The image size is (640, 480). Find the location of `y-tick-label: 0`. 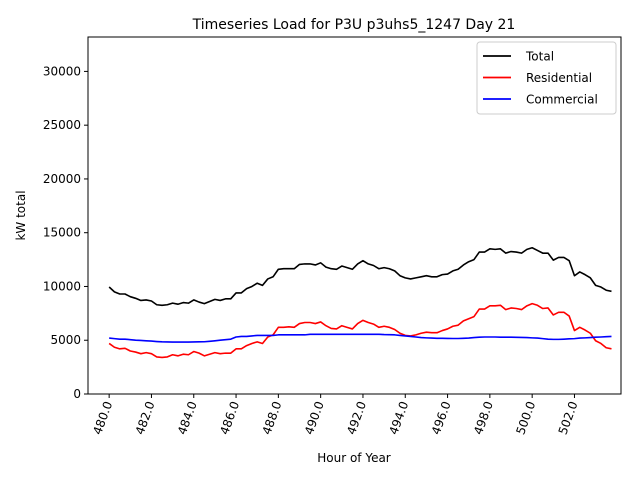

y-tick-label: 0 is located at coordinates (77, 394).